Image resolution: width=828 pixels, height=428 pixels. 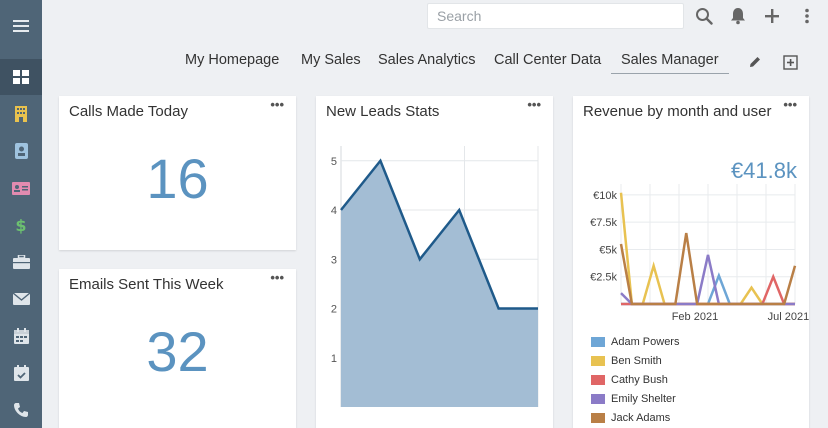 I want to click on tab-my-sales: My Sales, so click(x=331, y=60).